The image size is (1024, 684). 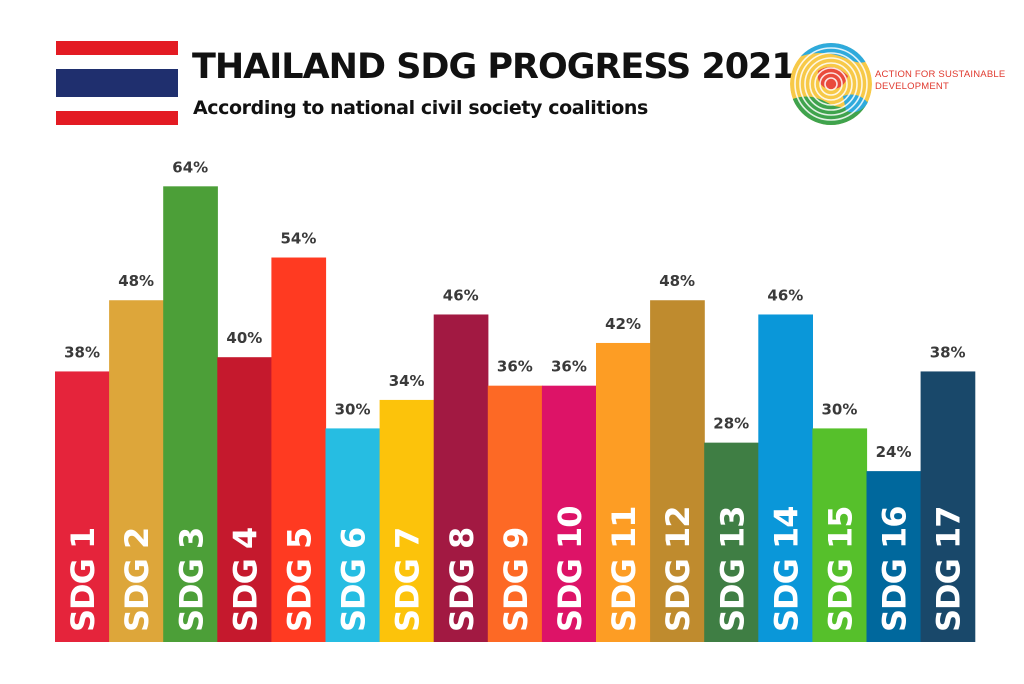 I want to click on category-label-sdg-8: SDG 8, so click(x=462, y=580).